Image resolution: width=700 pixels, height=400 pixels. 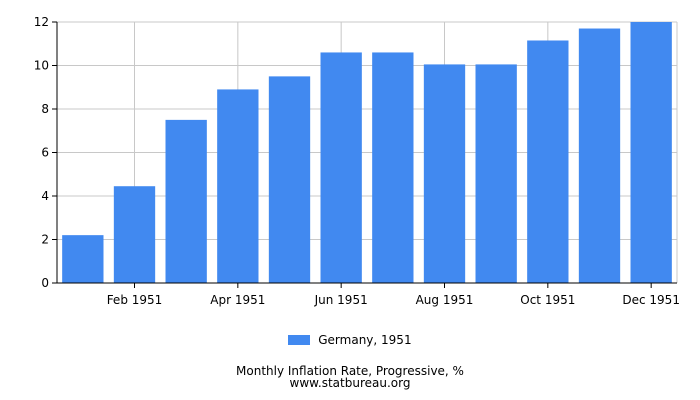 What do you see at coordinates (45, 196) in the screenshot?
I see `y-tick-label: 4` at bounding box center [45, 196].